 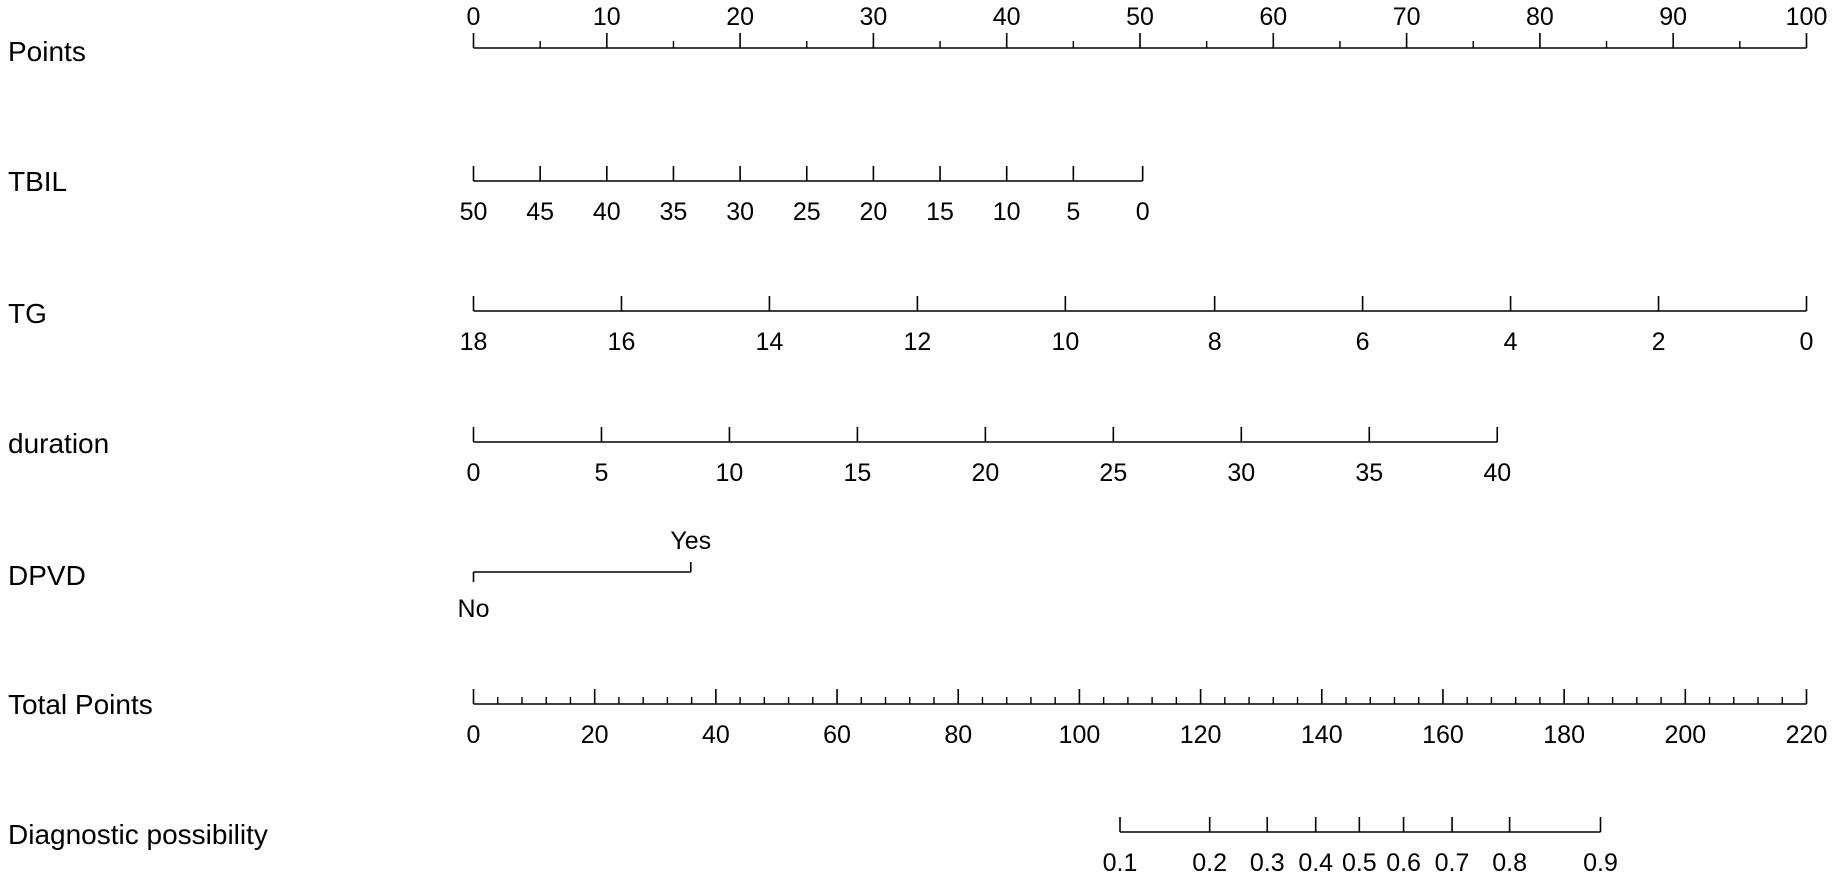 I want to click on tick-label: 120, so click(x=1201, y=735).